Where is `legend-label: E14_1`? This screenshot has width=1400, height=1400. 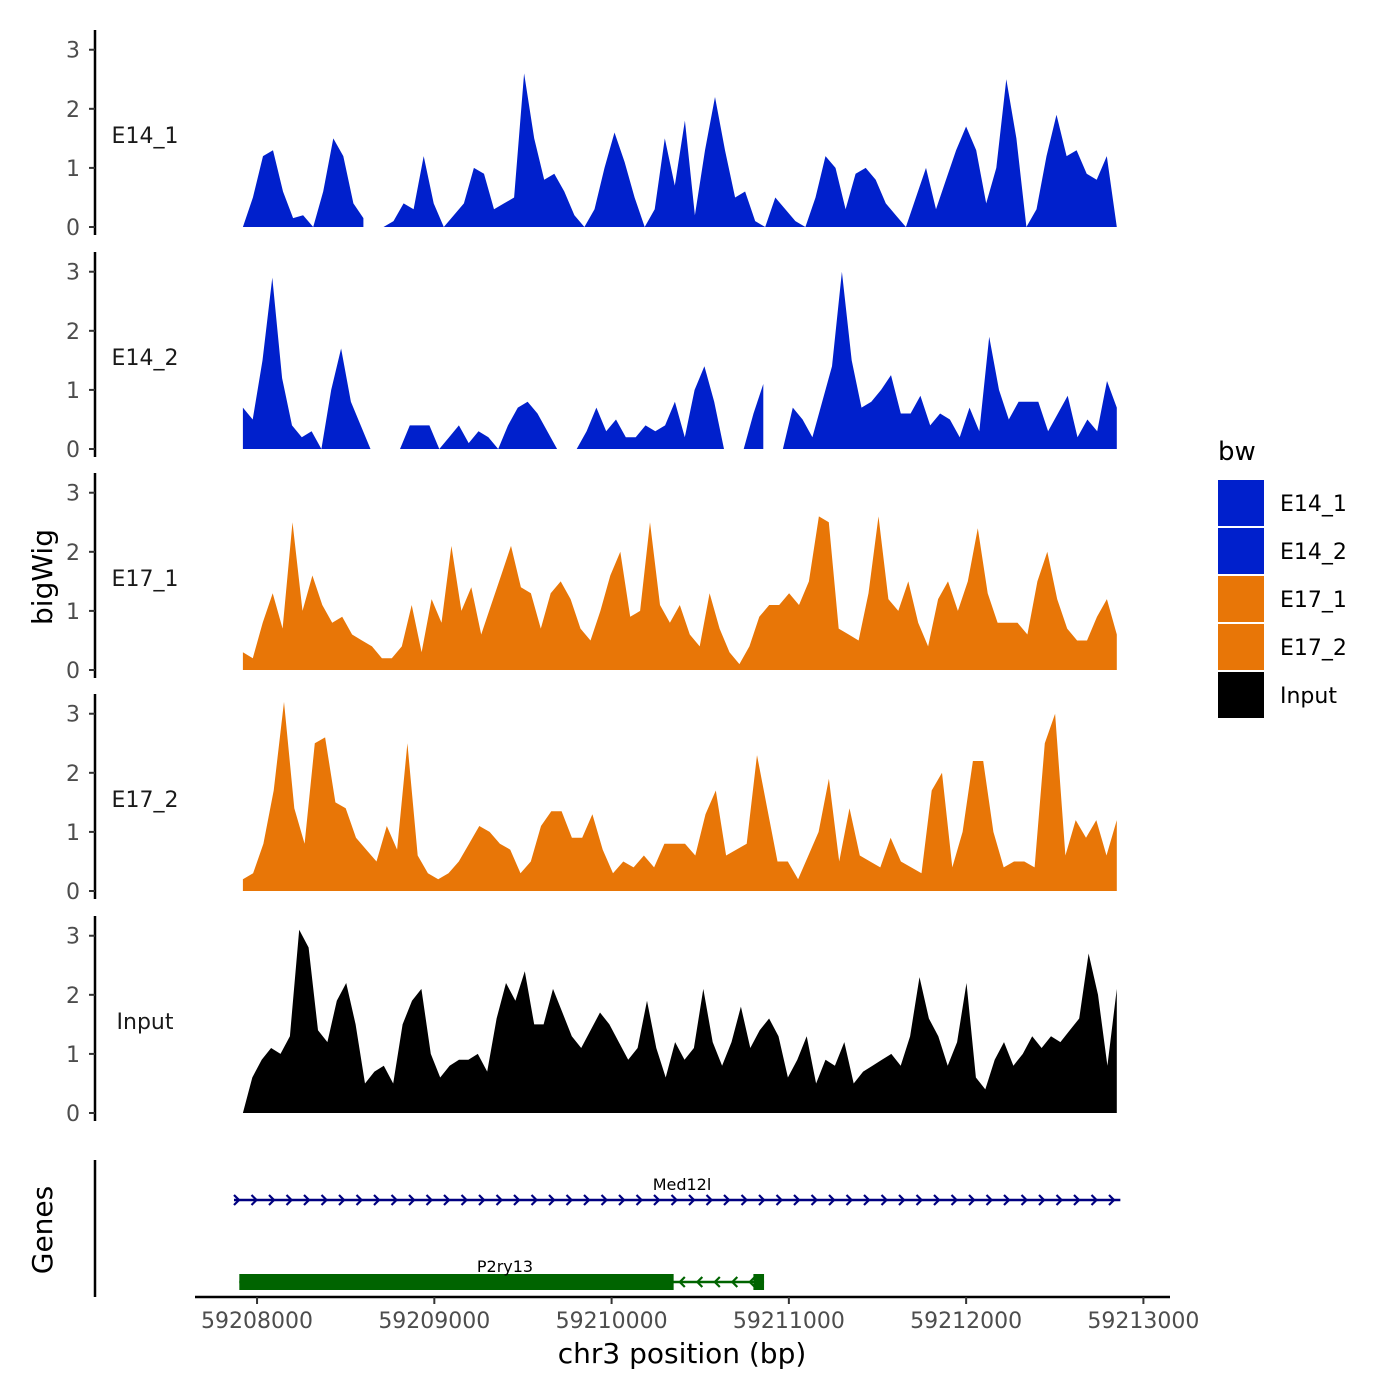
legend-label: E14_1 is located at coordinates (1313, 504).